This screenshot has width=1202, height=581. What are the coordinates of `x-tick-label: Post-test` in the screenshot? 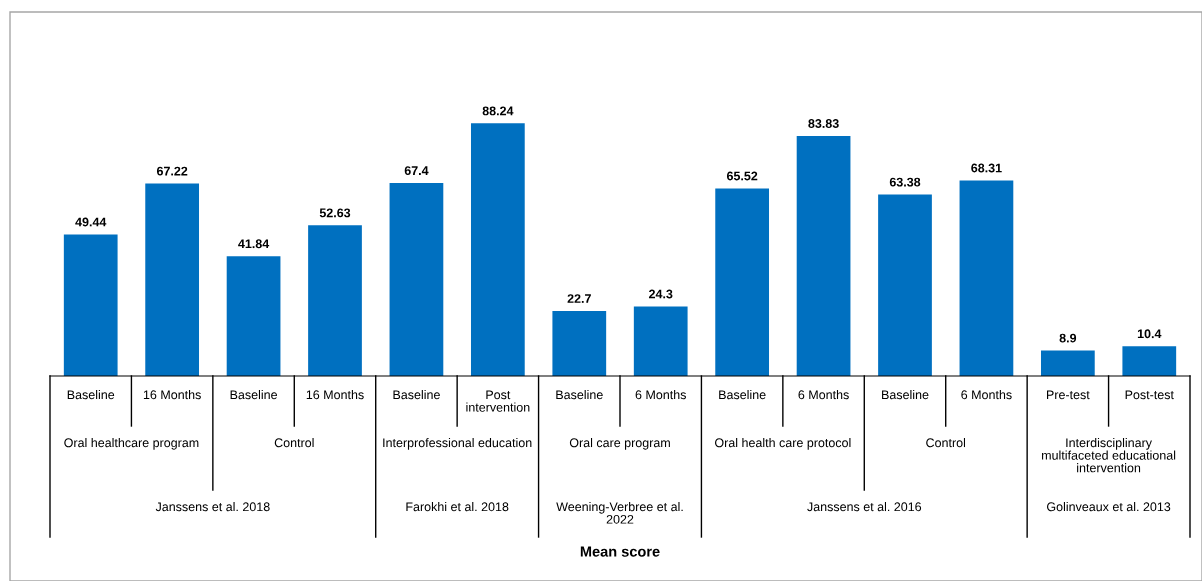 It's located at (1149, 395).